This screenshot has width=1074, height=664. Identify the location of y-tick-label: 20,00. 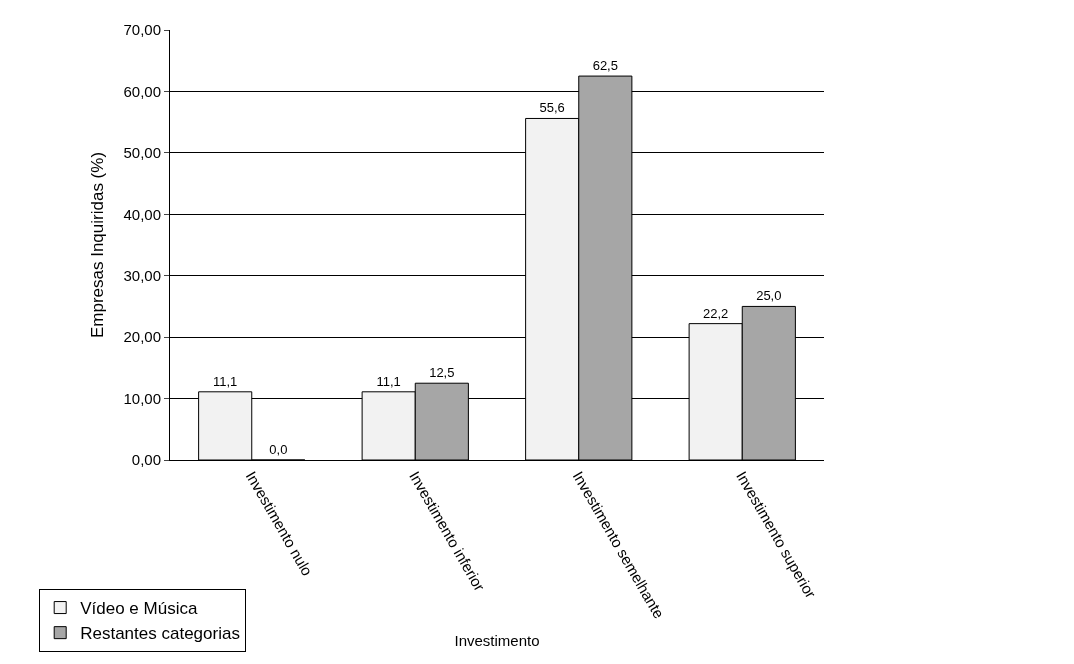
(142, 337).